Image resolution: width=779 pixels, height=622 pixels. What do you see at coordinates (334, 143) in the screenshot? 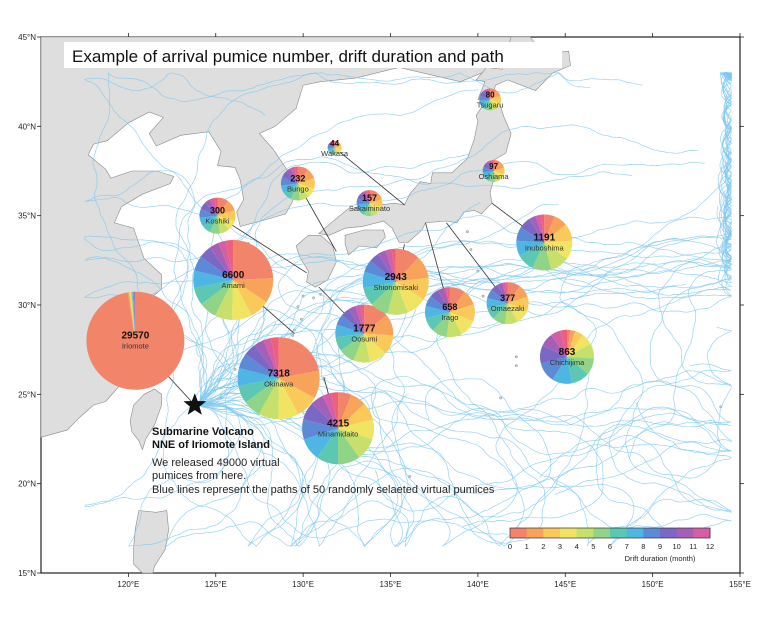
I see `pie-count: 44` at bounding box center [334, 143].